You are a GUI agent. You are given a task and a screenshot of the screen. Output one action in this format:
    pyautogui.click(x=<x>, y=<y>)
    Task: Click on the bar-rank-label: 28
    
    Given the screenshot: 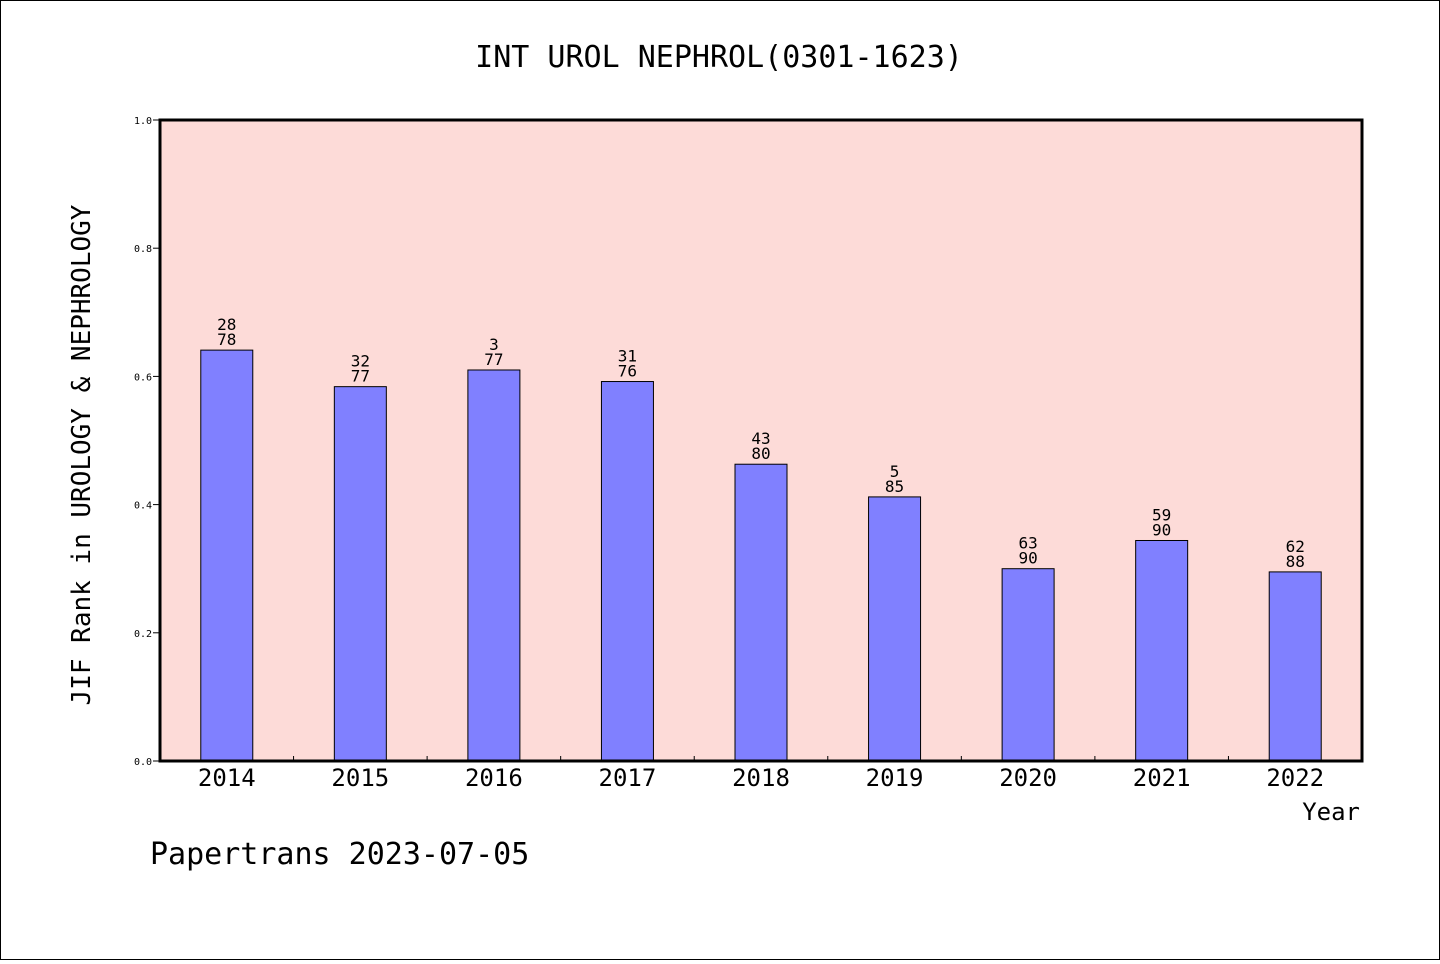 What is the action you would take?
    pyautogui.click(x=226, y=324)
    